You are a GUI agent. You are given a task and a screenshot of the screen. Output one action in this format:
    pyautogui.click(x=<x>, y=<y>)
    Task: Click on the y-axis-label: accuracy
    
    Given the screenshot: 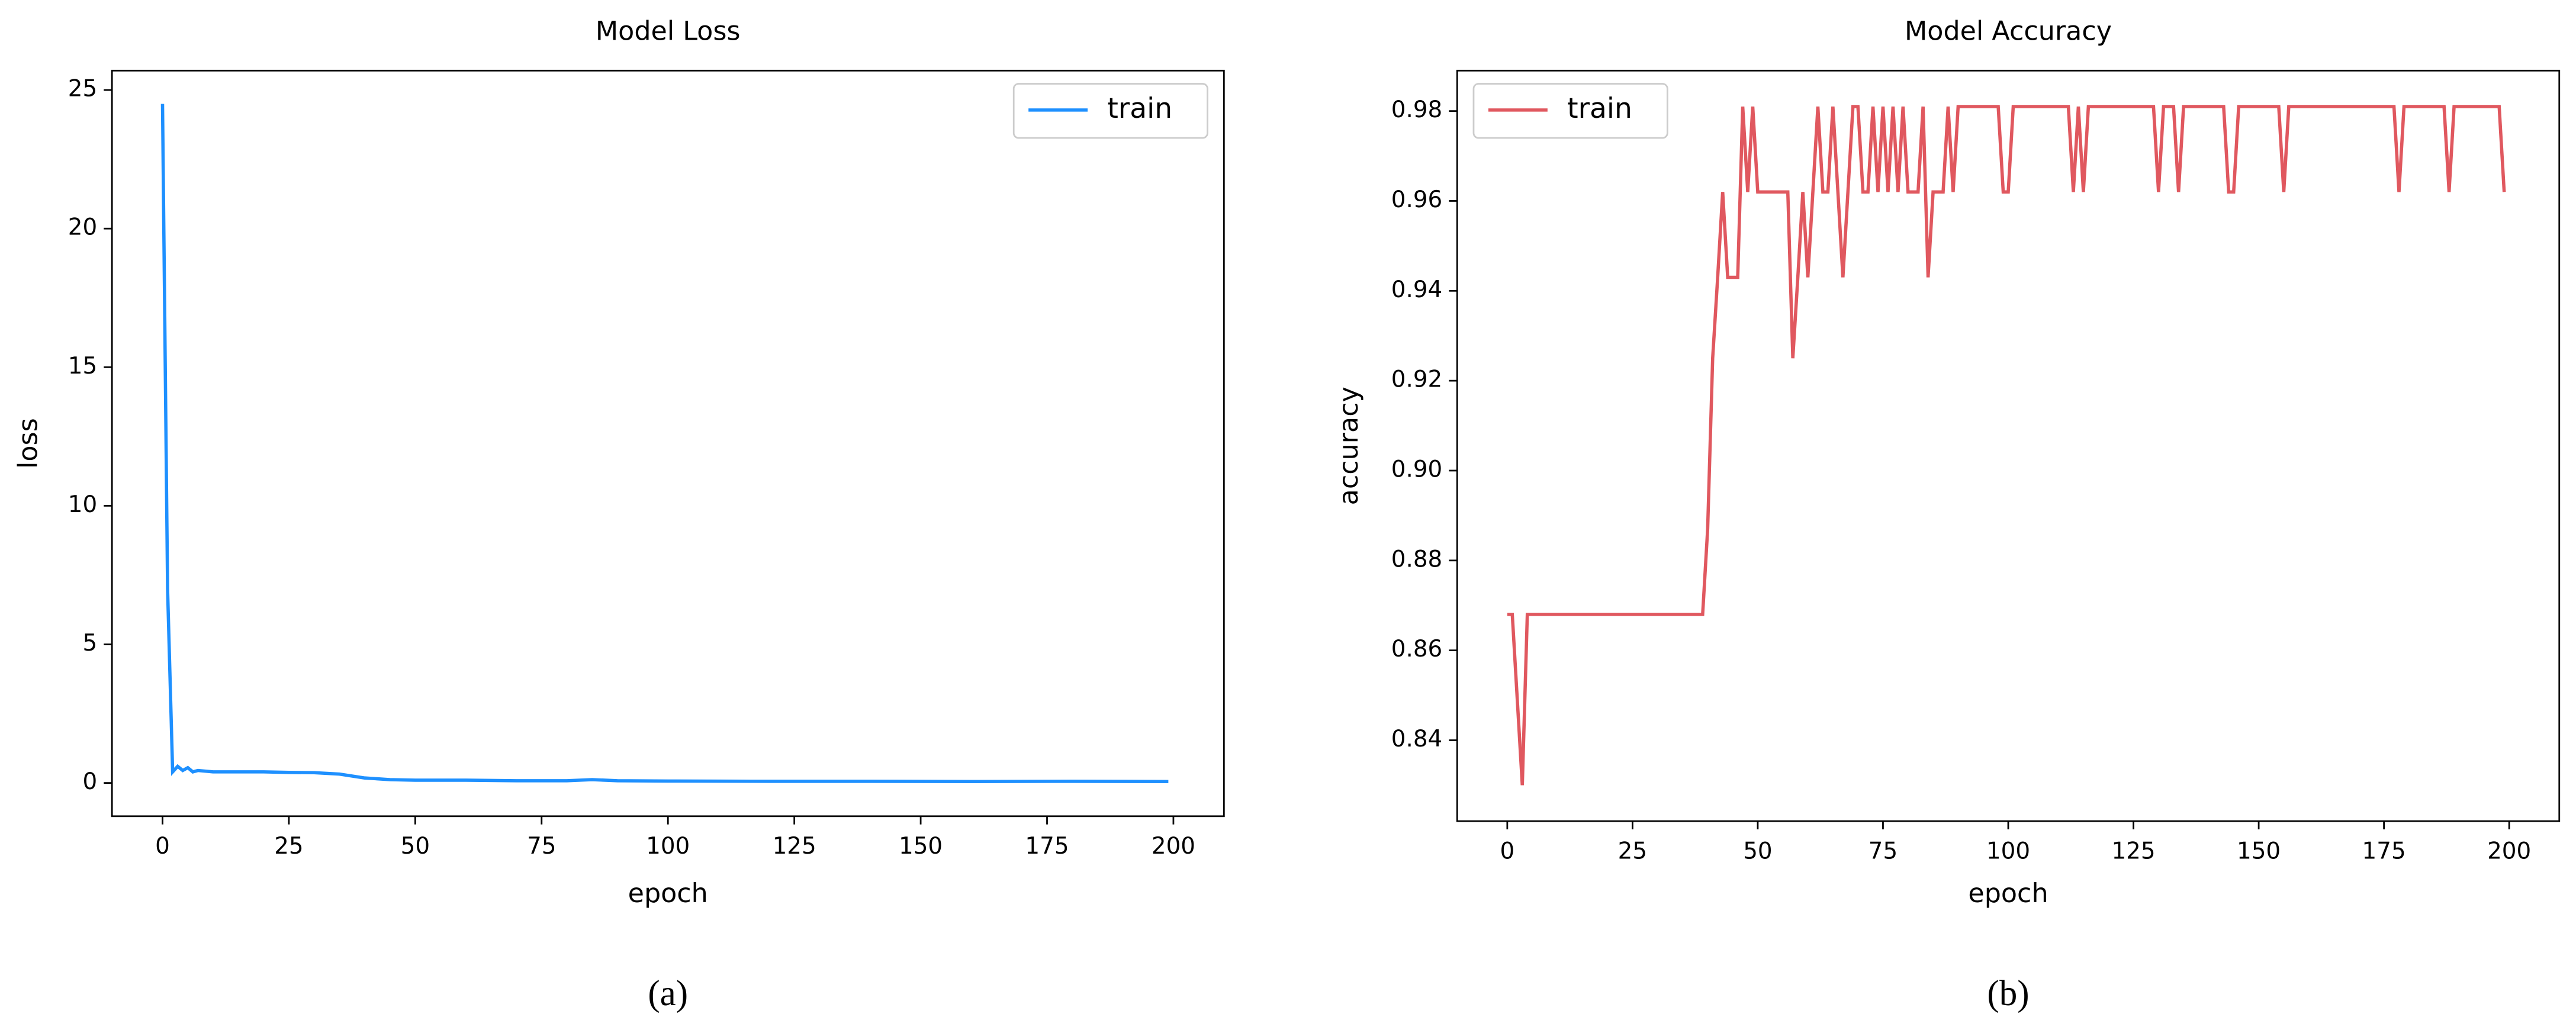 What is the action you would take?
    pyautogui.click(x=1349, y=446)
    